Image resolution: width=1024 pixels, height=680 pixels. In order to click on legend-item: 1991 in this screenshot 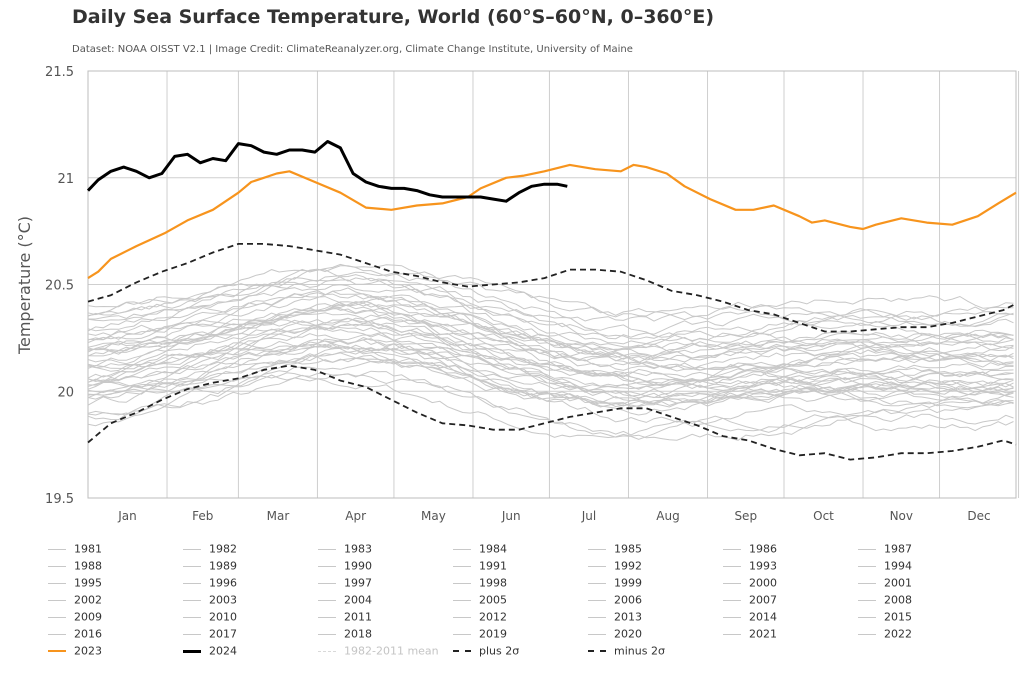, I will do `click(480, 567)`.